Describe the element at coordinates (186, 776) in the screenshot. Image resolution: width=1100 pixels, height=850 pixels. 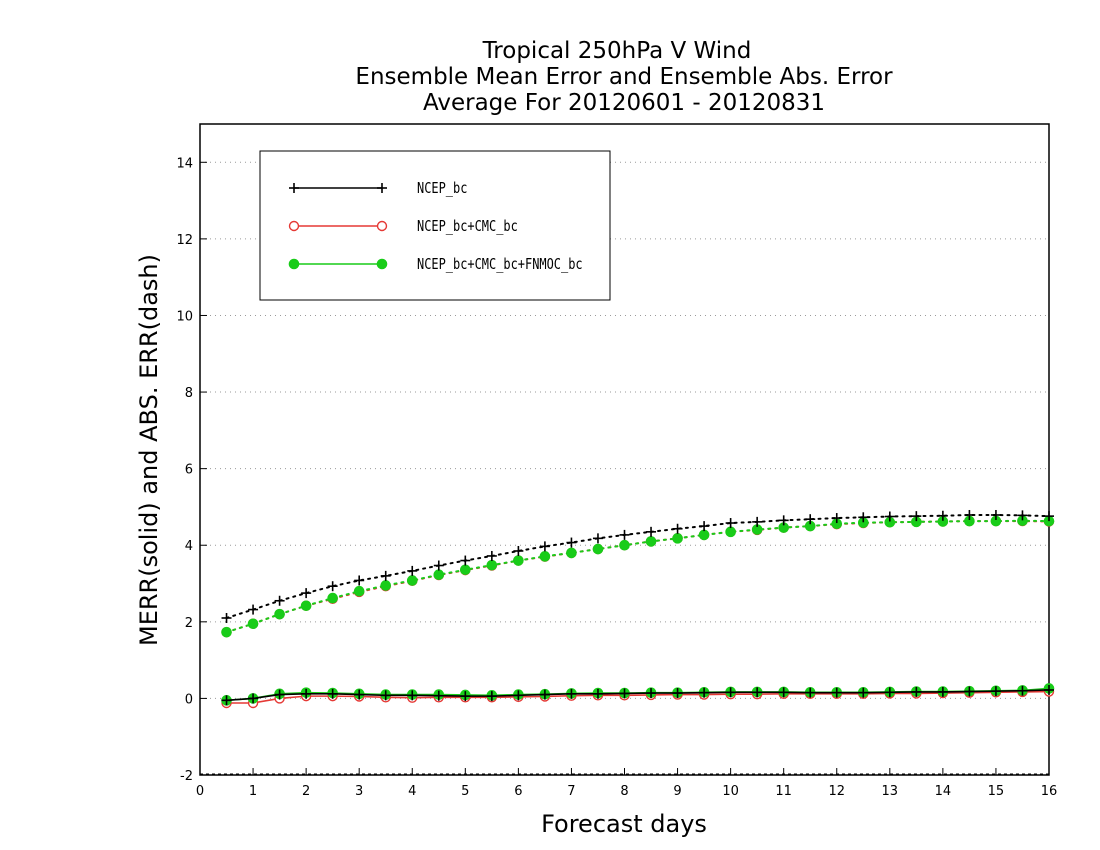
I see `y-tick-label: -2` at that location.